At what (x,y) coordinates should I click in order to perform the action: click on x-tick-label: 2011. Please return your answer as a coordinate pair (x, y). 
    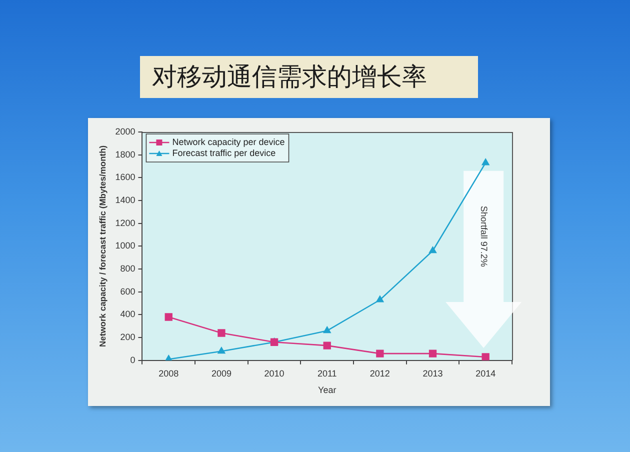
    Looking at the image, I should click on (327, 373).